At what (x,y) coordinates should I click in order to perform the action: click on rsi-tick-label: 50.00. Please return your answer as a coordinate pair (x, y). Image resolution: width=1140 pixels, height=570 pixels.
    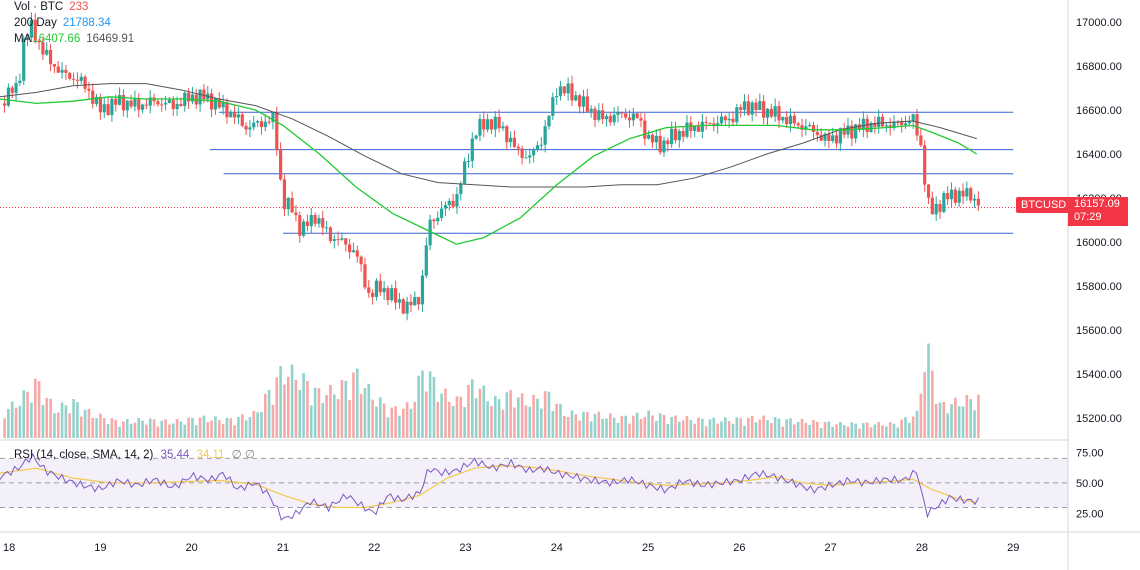
    Looking at the image, I should click on (1090, 484).